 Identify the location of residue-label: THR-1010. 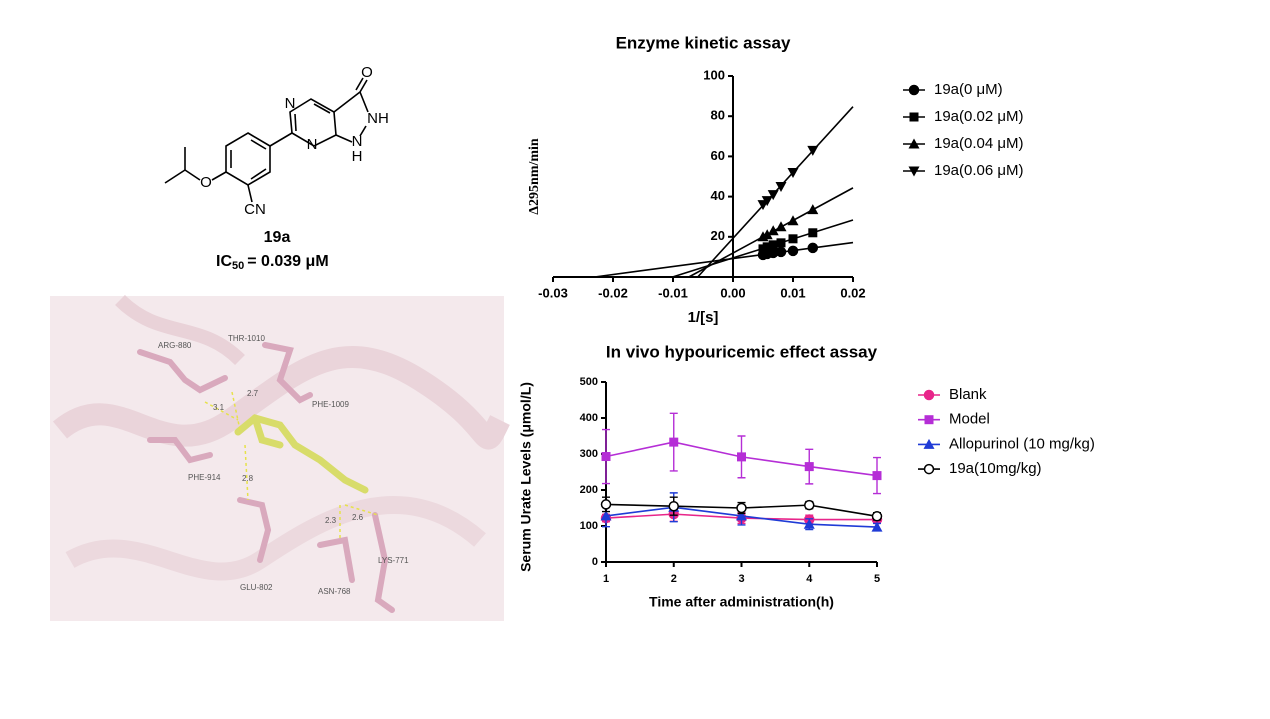
(246, 338).